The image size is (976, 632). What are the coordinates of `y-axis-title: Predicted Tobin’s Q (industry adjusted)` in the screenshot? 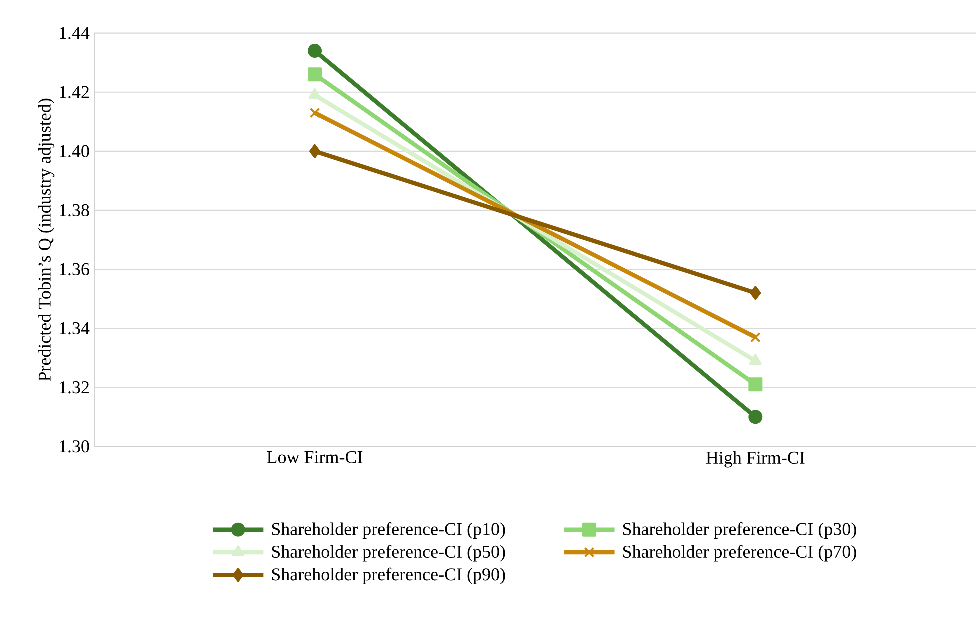 It's located at (46, 240).